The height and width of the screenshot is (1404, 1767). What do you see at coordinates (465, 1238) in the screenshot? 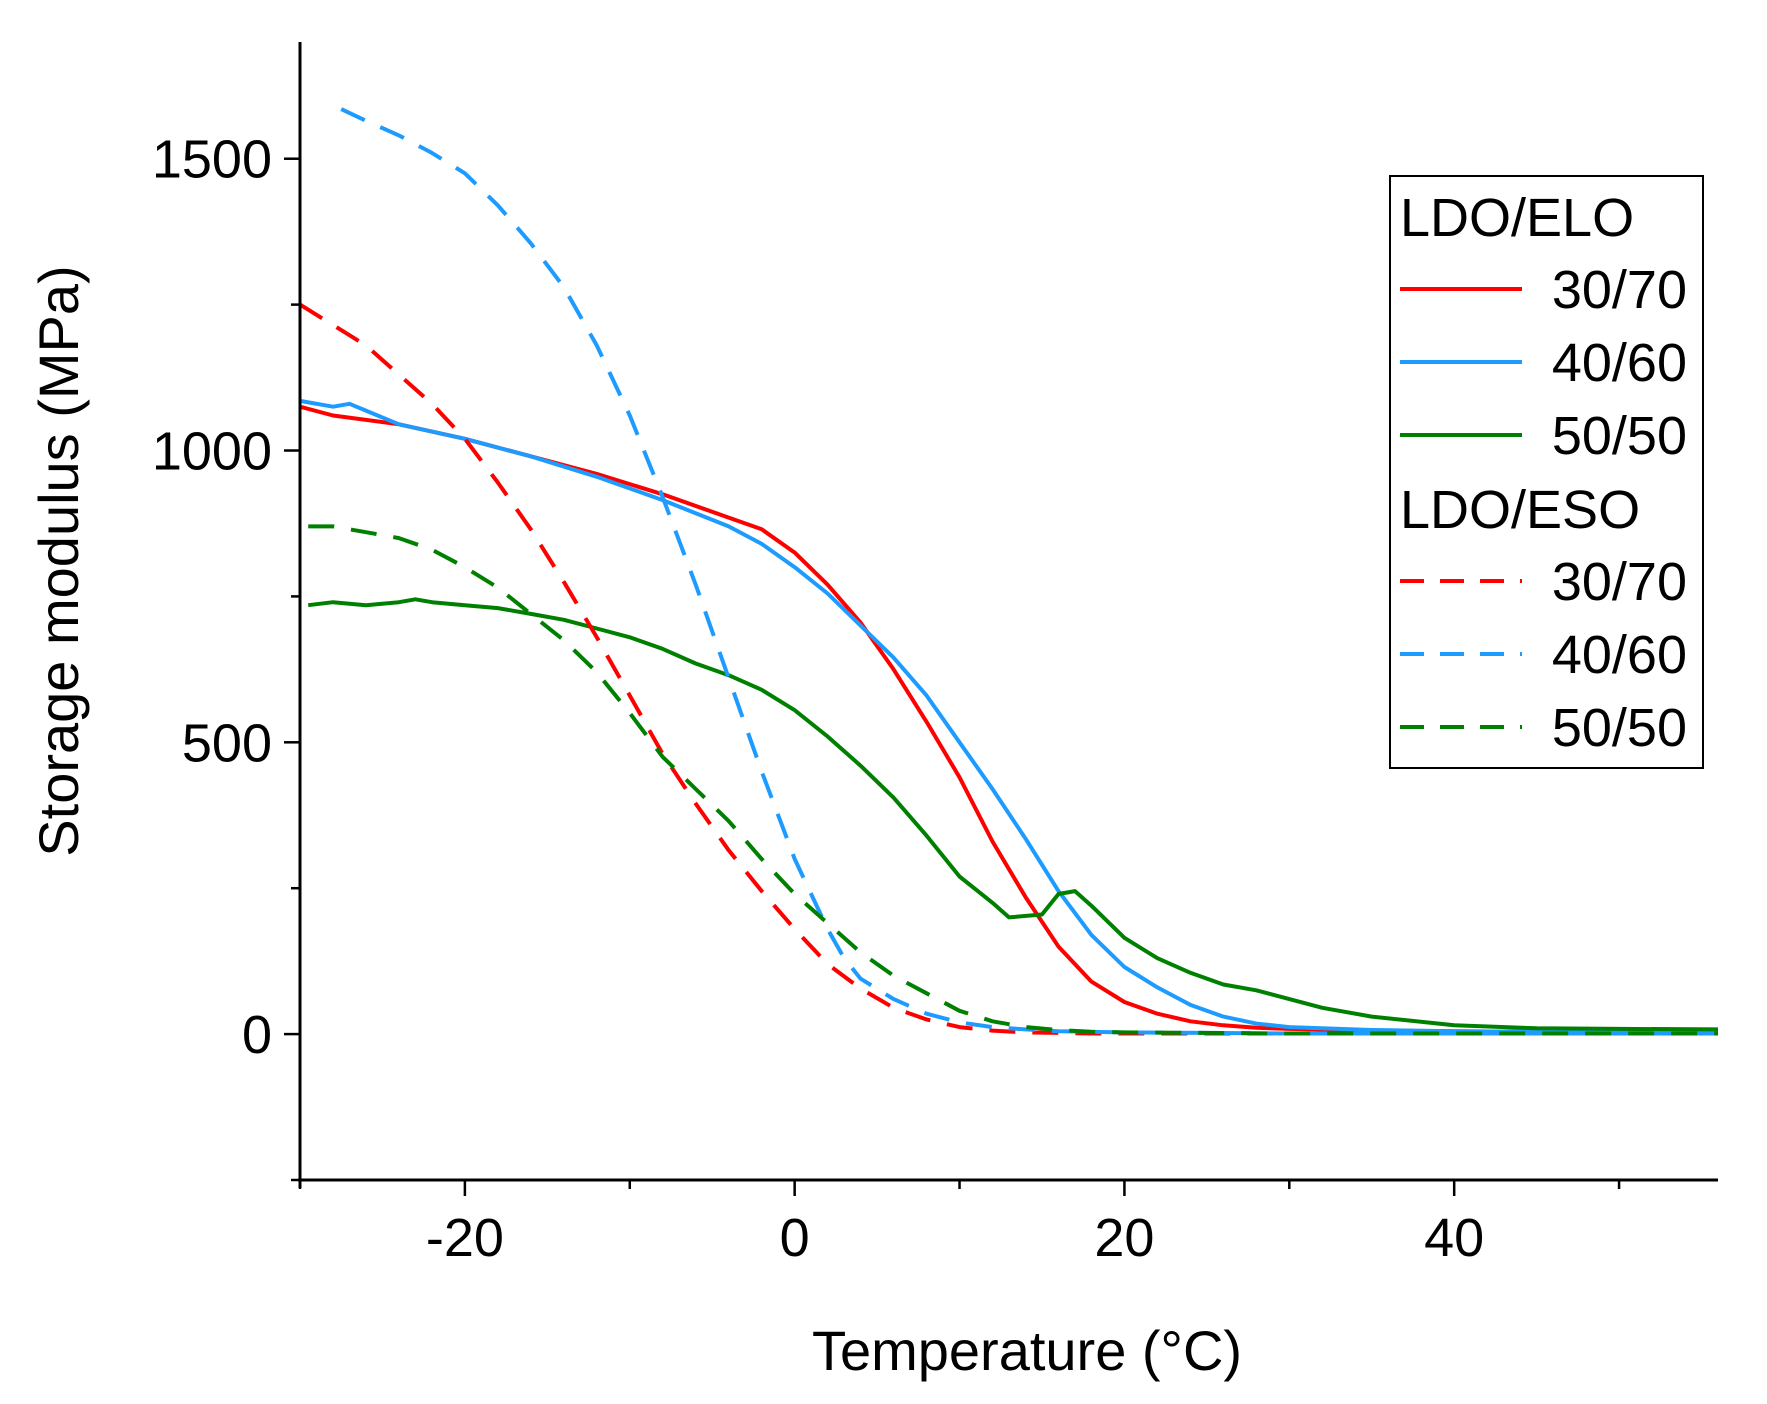
I see `x-tick-label: -20` at bounding box center [465, 1238].